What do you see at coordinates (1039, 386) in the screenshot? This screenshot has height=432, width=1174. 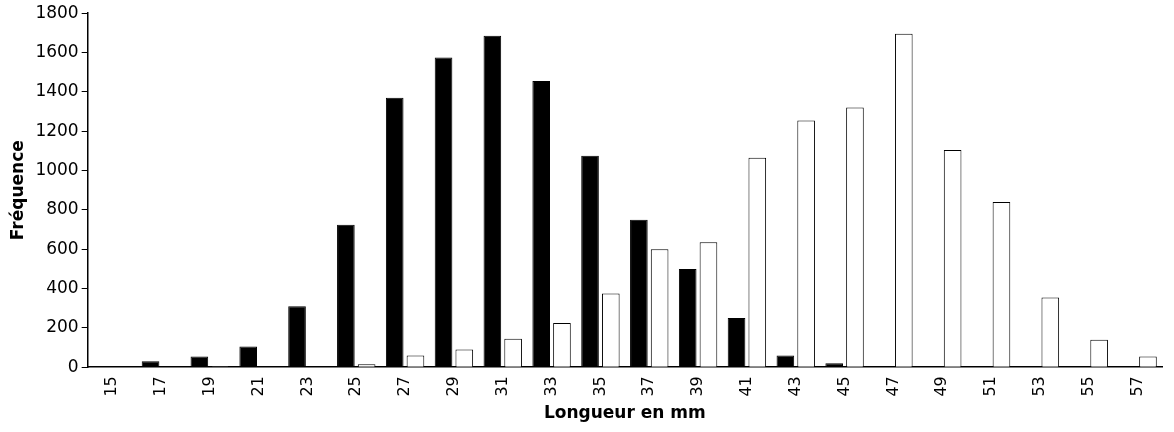 I see `x-tick-label: 53` at bounding box center [1039, 386].